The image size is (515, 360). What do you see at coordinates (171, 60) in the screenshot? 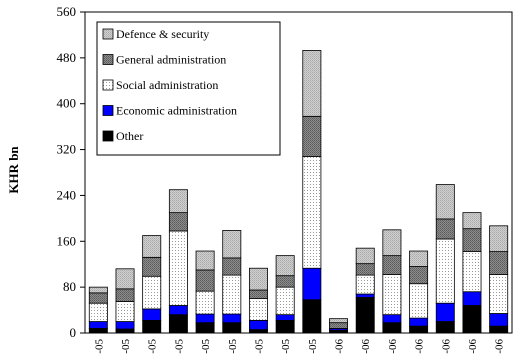
I see `legend-label-general-administration: General administration` at bounding box center [171, 60].